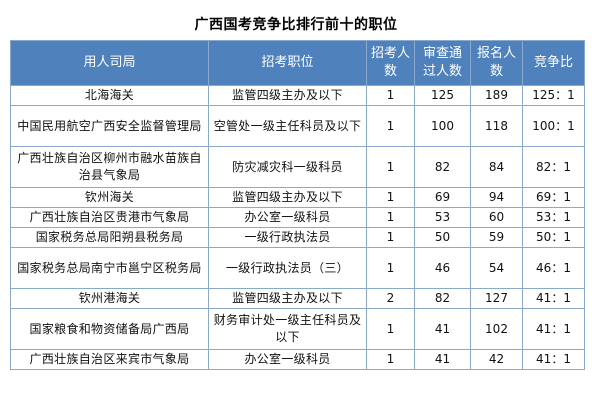  I want to click on table-row: 国家税务总局南宁市邕宁区税务局 一级行政执法员（三） 1 46 54 46：1, so click(297, 268).